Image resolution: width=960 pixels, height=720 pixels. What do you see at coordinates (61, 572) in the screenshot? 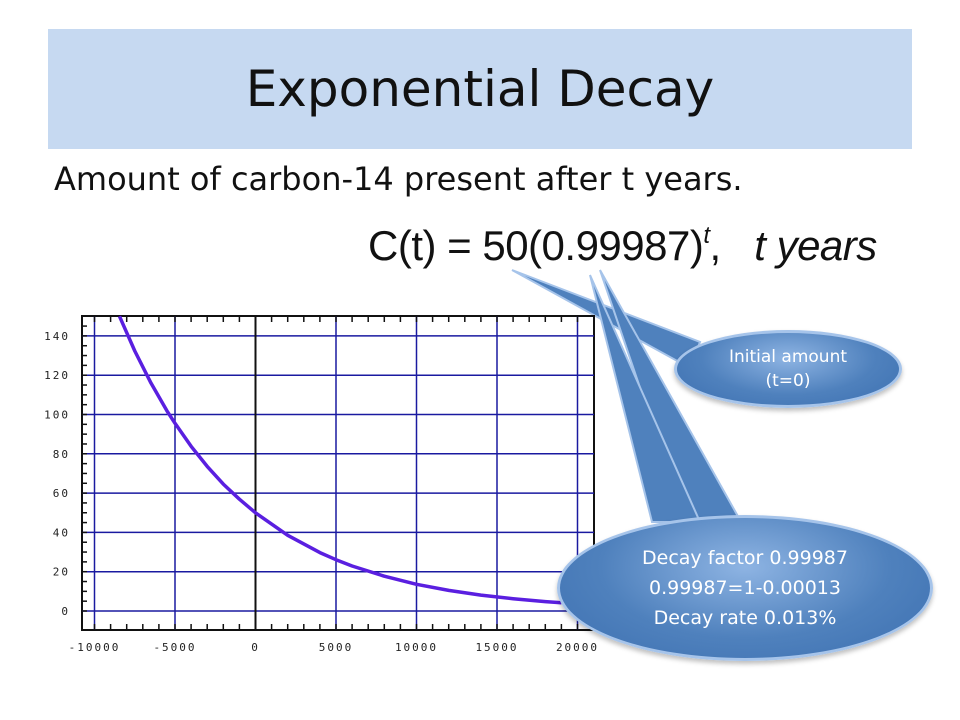
I see `y-tick-label: 20` at bounding box center [61, 572].